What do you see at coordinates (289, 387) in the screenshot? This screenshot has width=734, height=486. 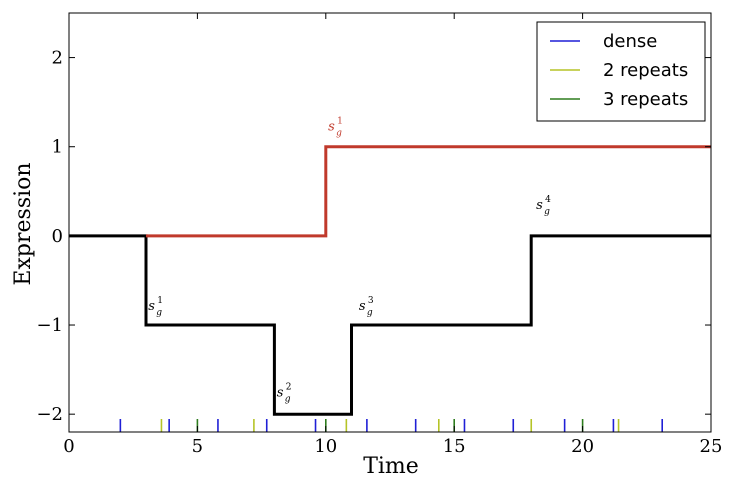 I see `annotation-superscript: 2` at bounding box center [289, 387].